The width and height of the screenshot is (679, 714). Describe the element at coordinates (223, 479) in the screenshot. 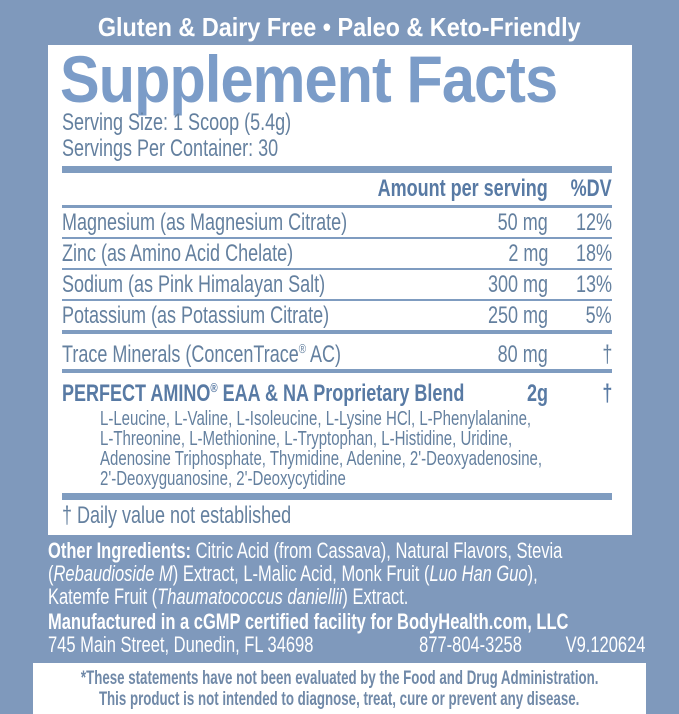

I see `blend-ingredient-line: 2'-Deoxyguanosine, 2'-Deoxycytidine` at that location.